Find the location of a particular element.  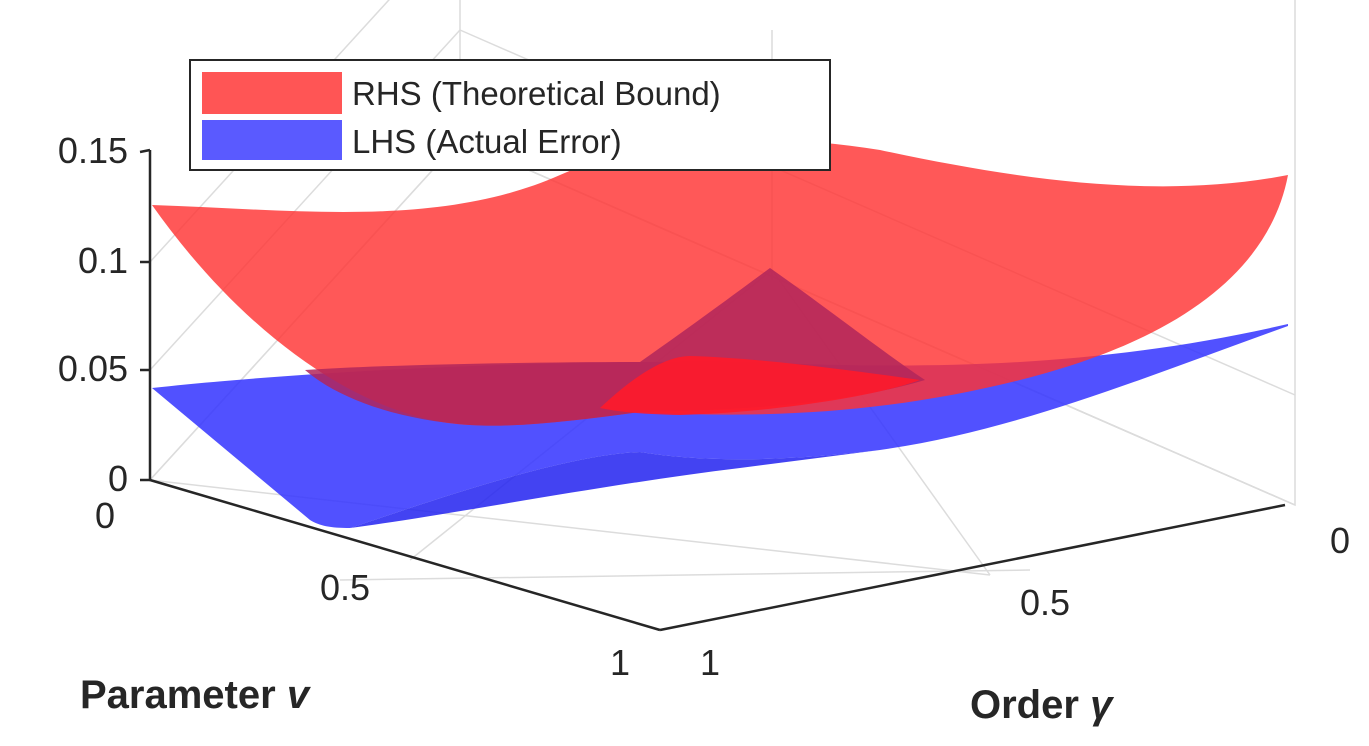

y-axis-line is located at coordinates (405, 555).